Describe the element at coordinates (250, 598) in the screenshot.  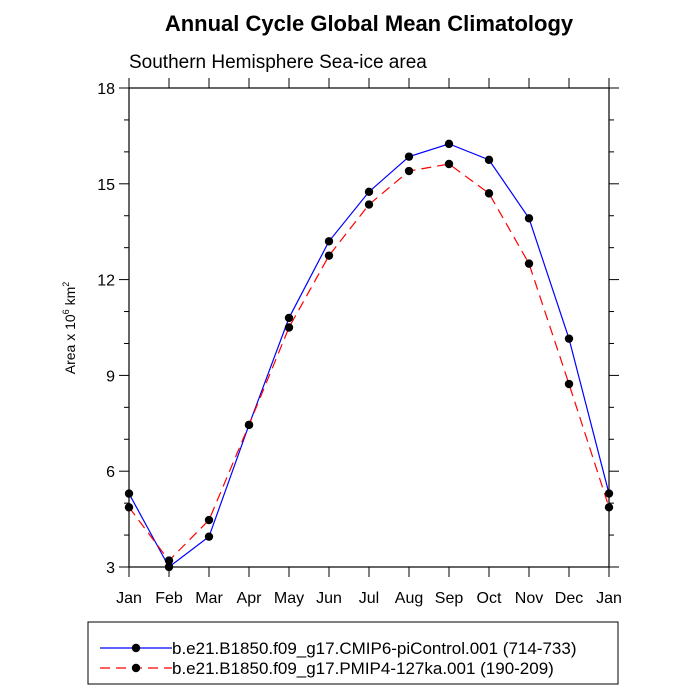
I see `x-tick-label: Apr` at that location.